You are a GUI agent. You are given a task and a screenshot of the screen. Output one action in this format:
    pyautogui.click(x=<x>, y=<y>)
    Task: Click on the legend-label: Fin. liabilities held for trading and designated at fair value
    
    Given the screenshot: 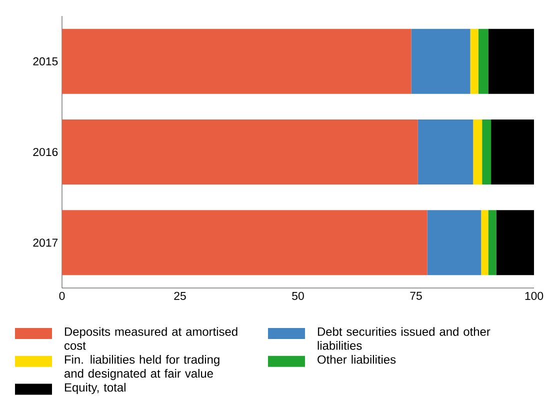 What is the action you would take?
    pyautogui.click(x=142, y=367)
    